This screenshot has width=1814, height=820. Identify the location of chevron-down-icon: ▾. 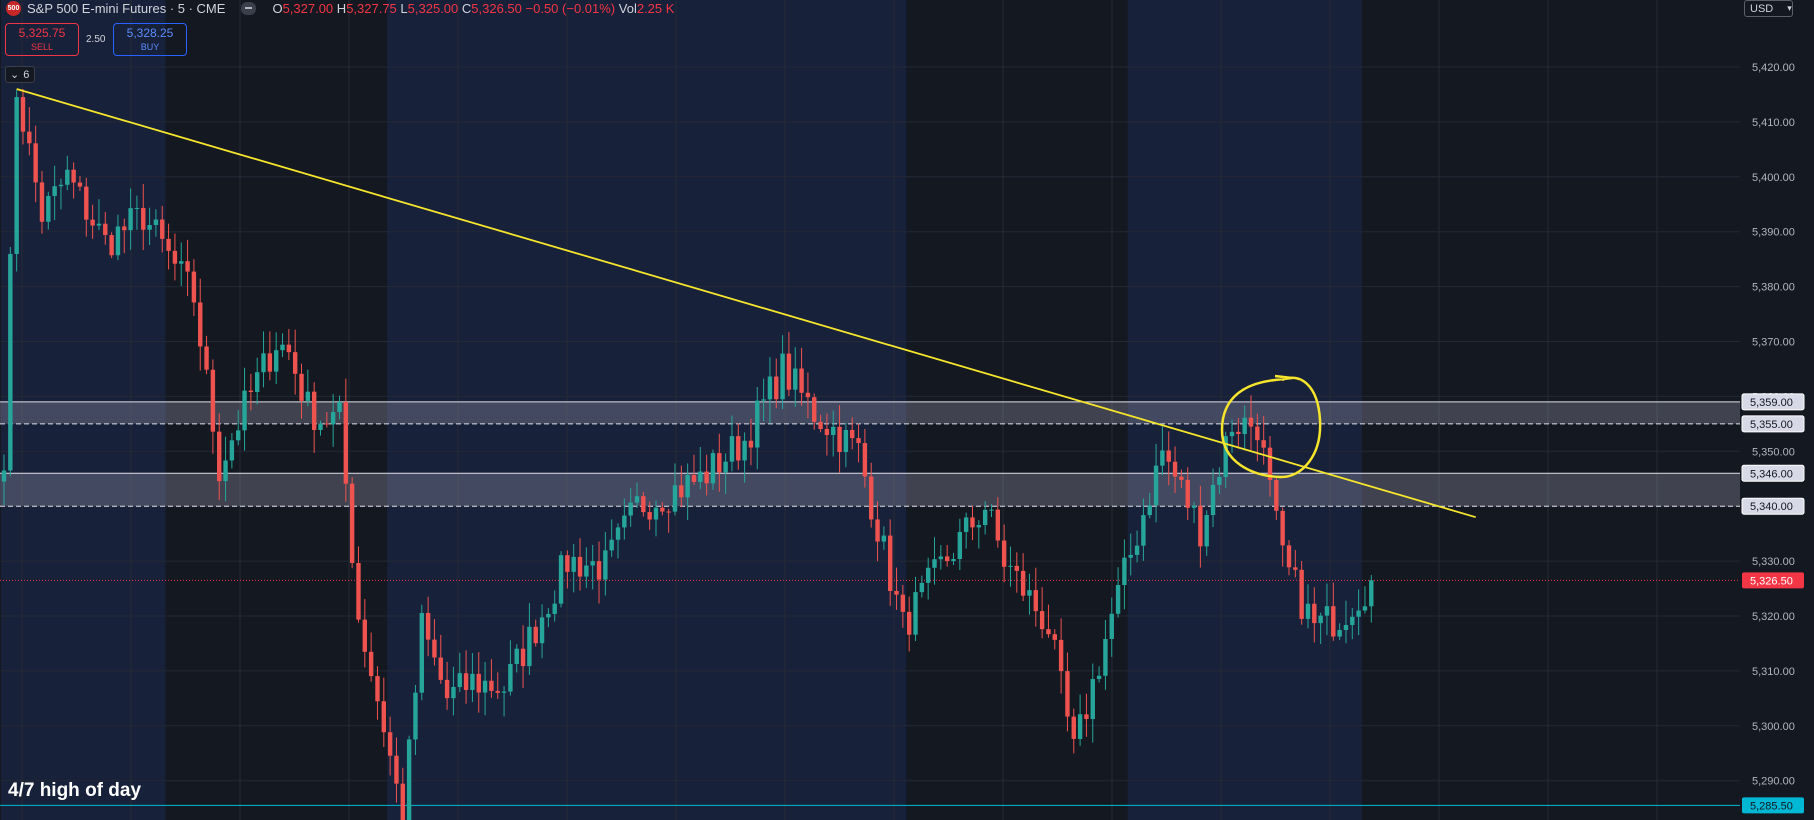
(1789, 8).